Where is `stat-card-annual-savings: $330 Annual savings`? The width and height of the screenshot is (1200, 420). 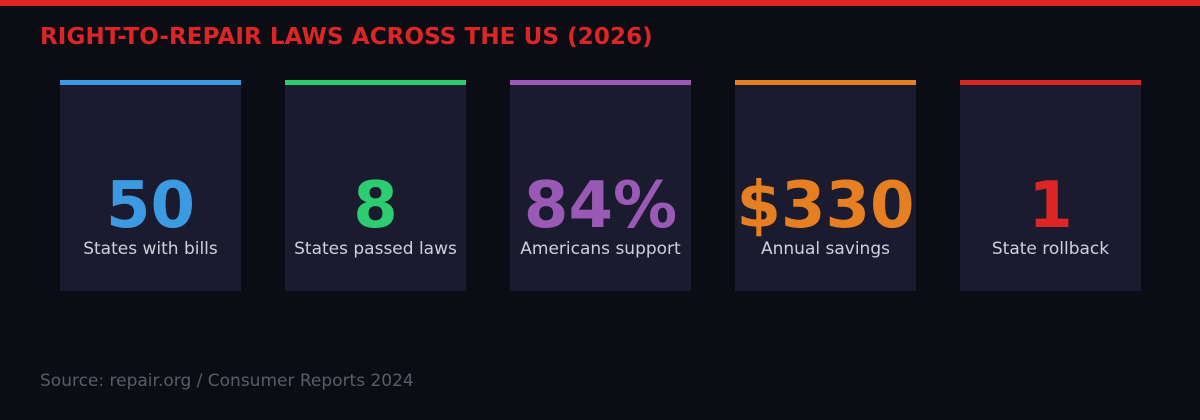
stat-card-annual-savings: $330 Annual savings is located at coordinates (825, 185).